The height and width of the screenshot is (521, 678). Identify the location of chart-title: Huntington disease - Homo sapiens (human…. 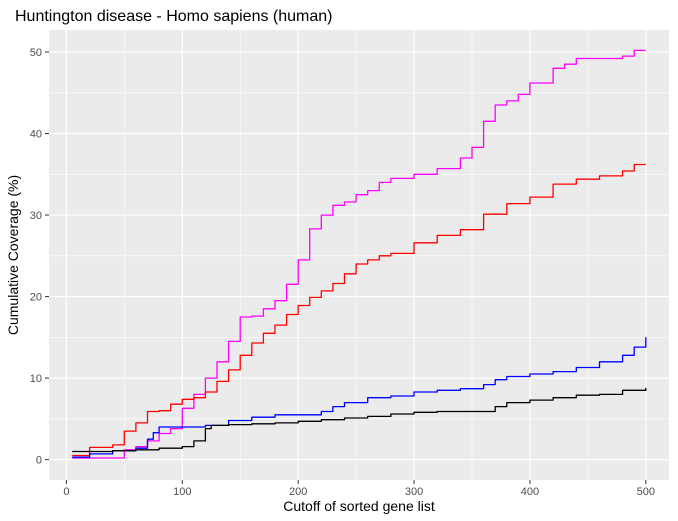
(174, 16).